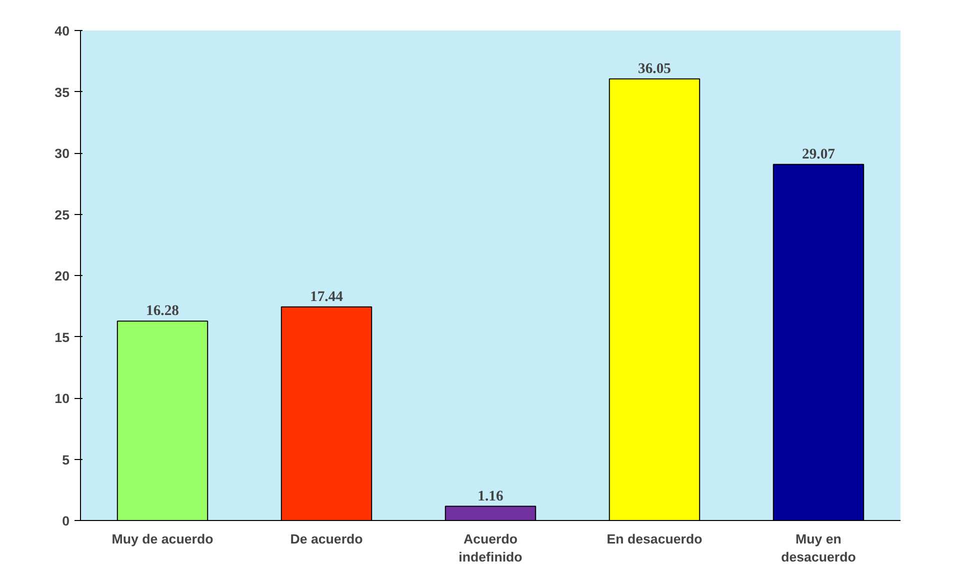  What do you see at coordinates (818, 154) in the screenshot?
I see `data-label: 29.07` at bounding box center [818, 154].